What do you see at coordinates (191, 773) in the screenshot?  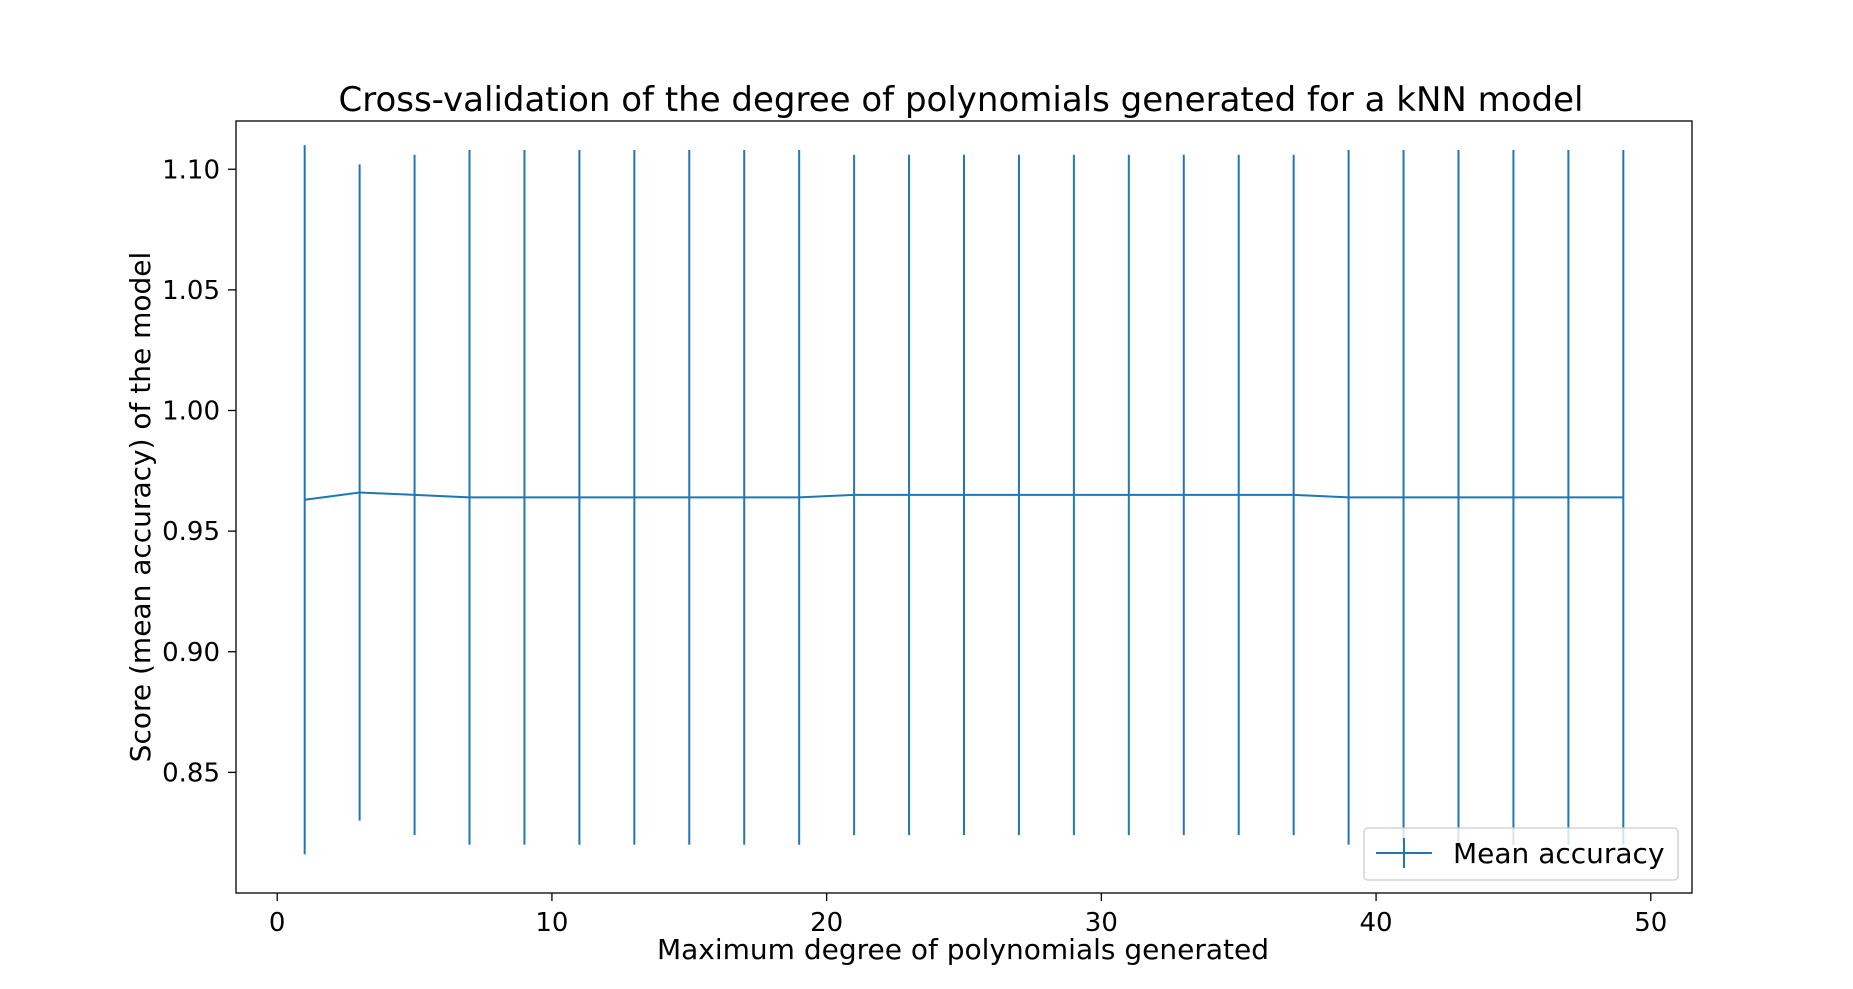 I see `y-tick-label: 0.85` at bounding box center [191, 773].